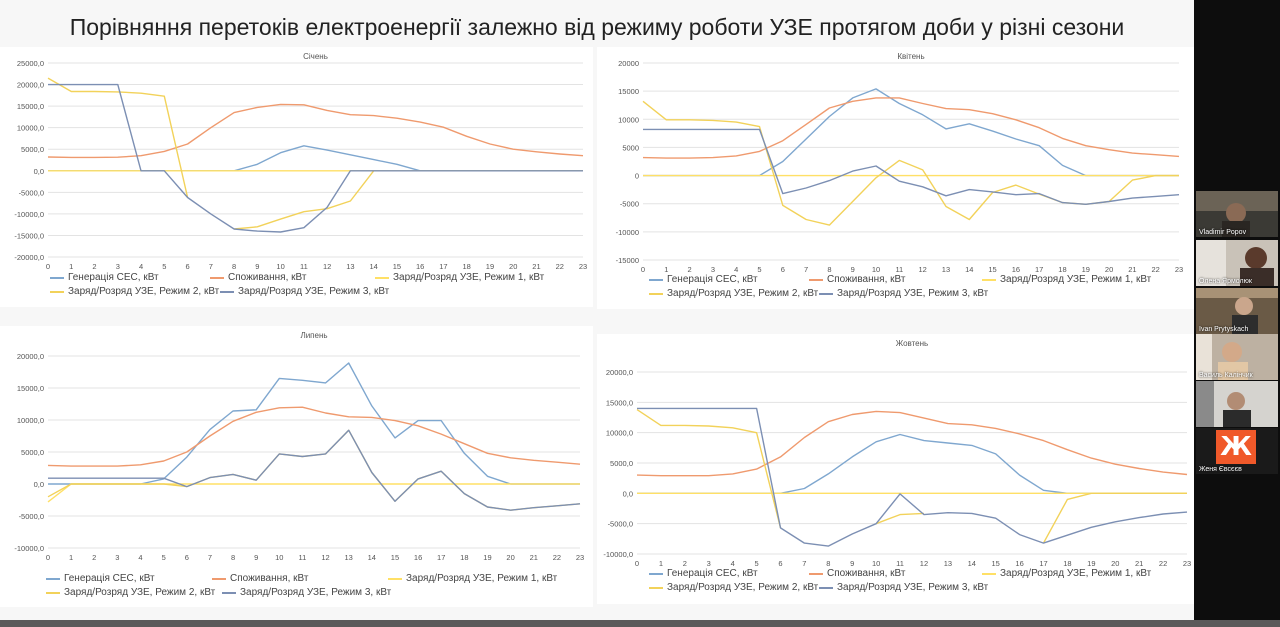 The width and height of the screenshot is (1280, 627). I want to click on participant-tile: Василь Калінчик, so click(1237, 357).